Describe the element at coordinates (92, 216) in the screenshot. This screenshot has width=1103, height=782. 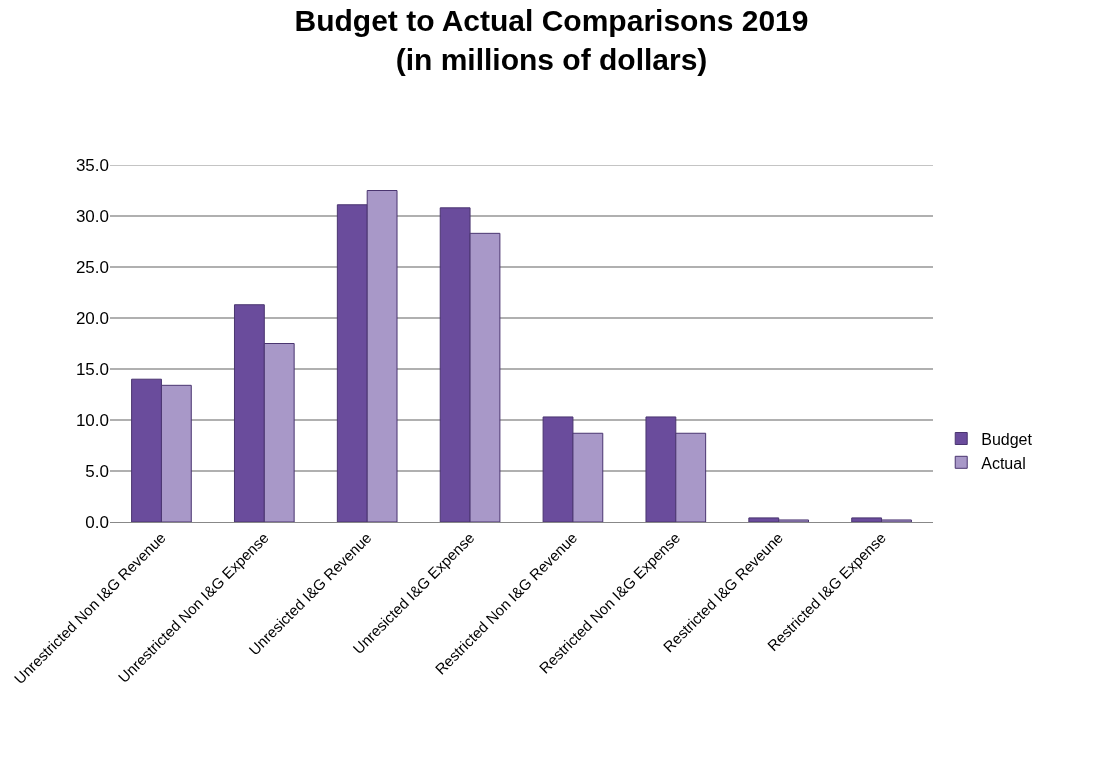
I see `y-tick-label: 30.0` at that location.